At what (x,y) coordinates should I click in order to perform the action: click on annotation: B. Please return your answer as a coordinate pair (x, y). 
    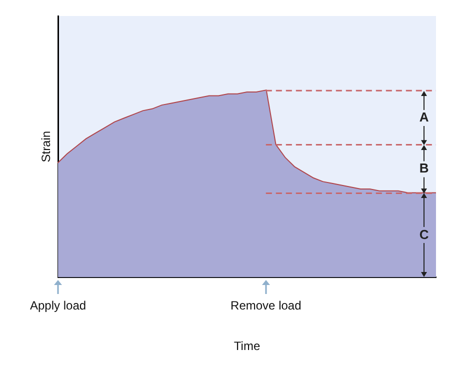
    Looking at the image, I should click on (424, 168).